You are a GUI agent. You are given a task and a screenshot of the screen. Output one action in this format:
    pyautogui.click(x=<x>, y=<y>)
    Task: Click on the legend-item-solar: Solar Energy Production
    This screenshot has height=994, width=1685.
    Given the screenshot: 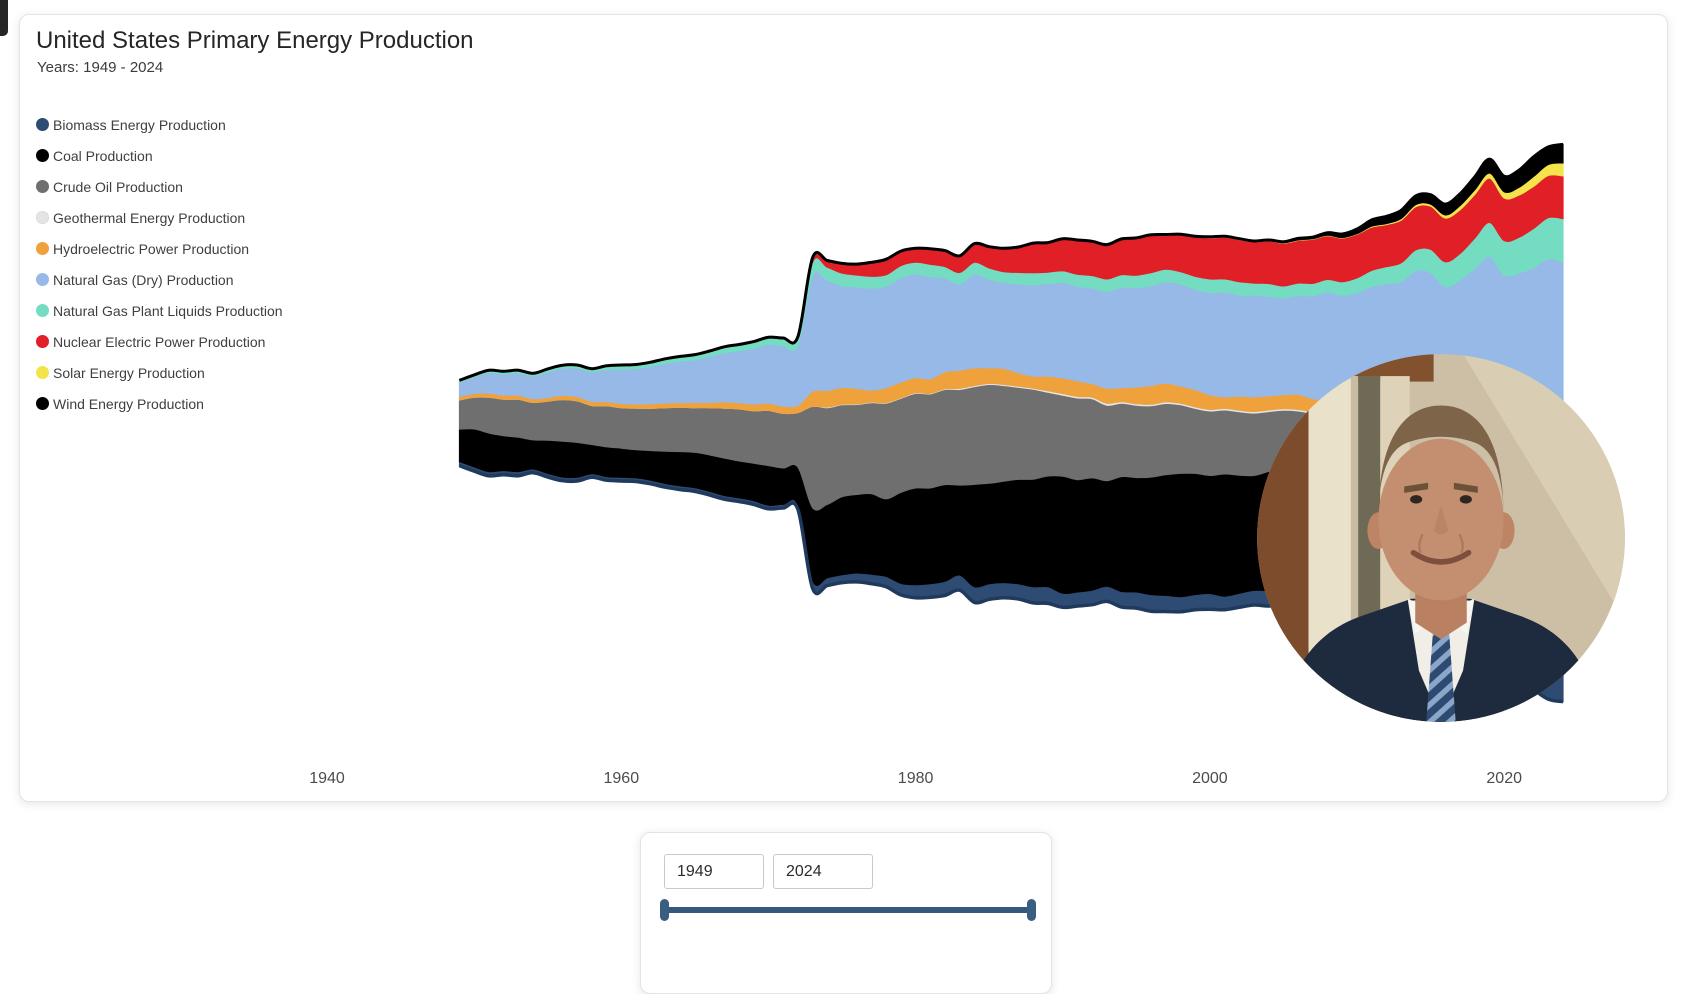 What is the action you would take?
    pyautogui.click(x=159, y=372)
    